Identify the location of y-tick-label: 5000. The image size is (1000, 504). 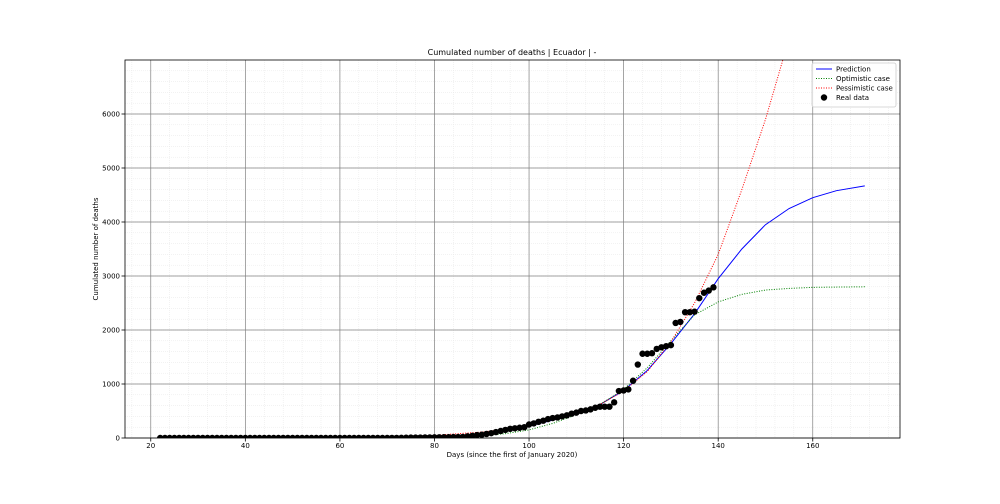
(111, 169).